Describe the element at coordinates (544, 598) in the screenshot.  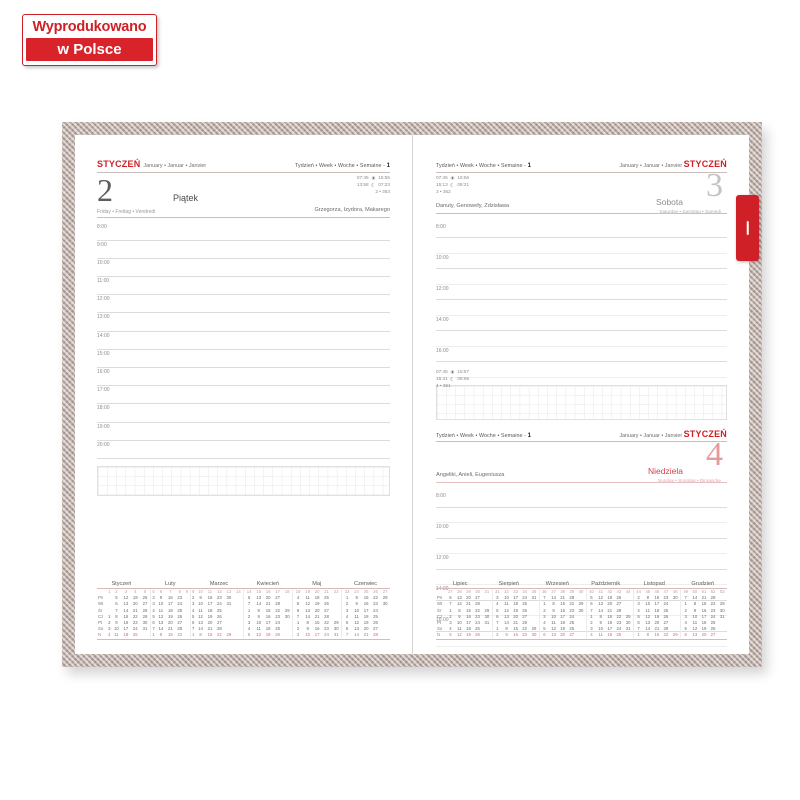
I see `year-day-cell: 7` at that location.